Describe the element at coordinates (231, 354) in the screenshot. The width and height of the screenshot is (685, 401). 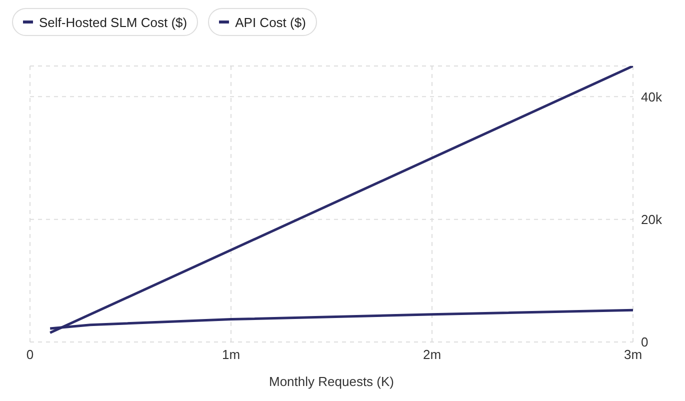
I see `x-tick-label: 1m` at that location.